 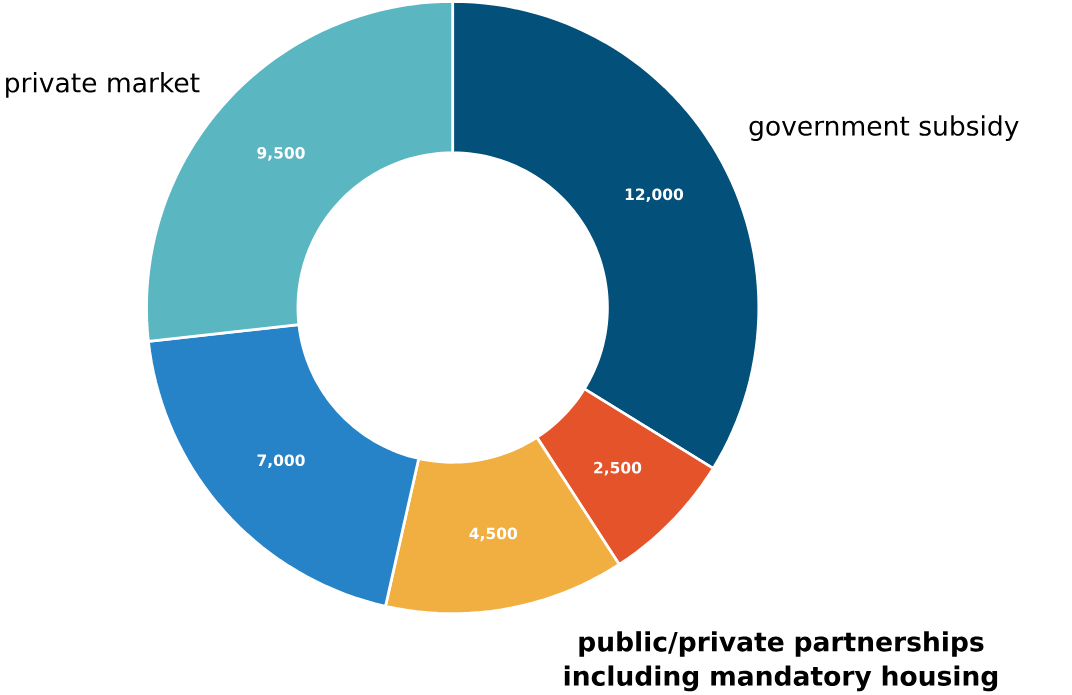 What do you see at coordinates (781, 661) in the screenshot?
I see `text: public/private partnerships including mandatory housing` at bounding box center [781, 661].